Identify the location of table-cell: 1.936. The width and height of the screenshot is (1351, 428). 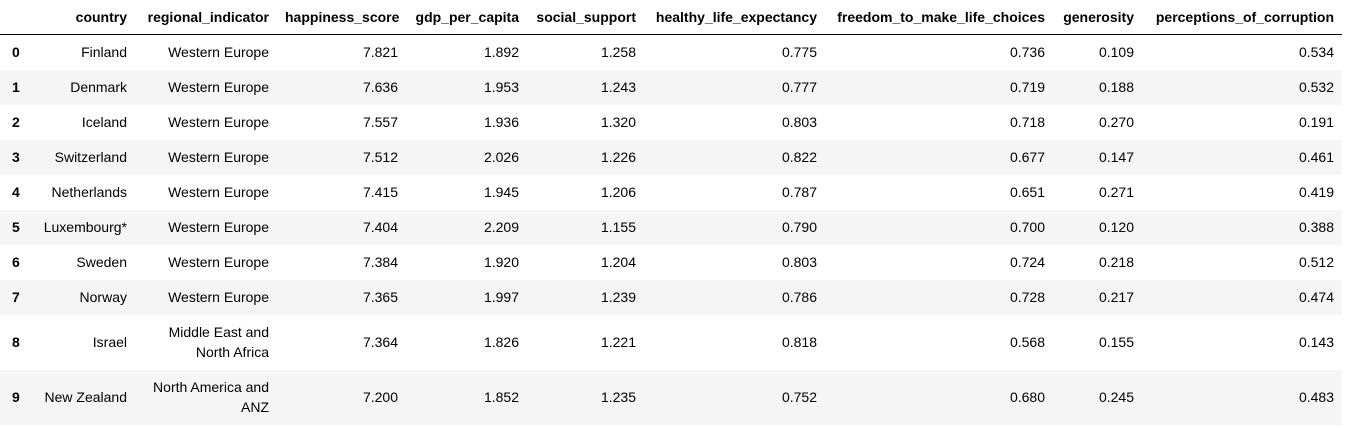
(501, 122).